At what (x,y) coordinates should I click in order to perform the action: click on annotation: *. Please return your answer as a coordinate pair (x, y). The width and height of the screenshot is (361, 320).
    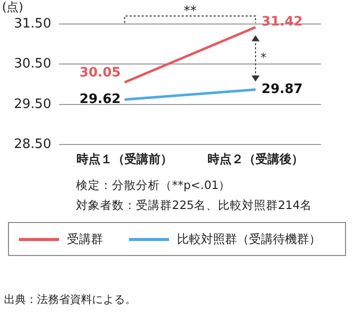
    Looking at the image, I should click on (263, 57).